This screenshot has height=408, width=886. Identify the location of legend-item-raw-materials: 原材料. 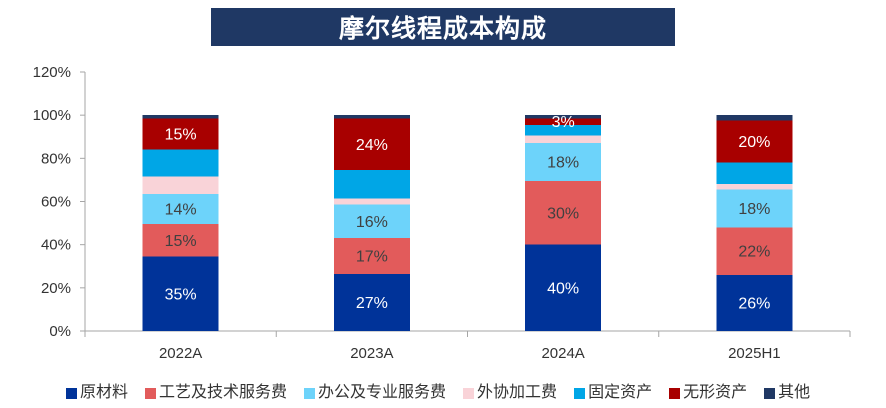
(97, 393).